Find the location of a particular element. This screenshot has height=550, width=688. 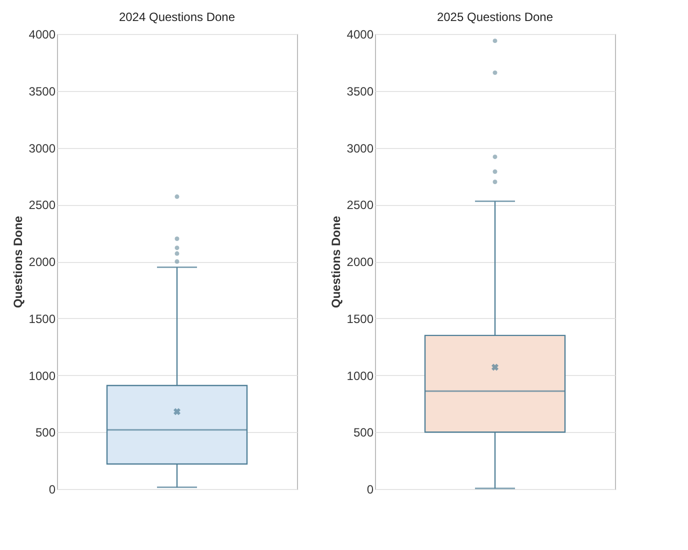

chart-title: 2025 Questions Done is located at coordinates (495, 17).